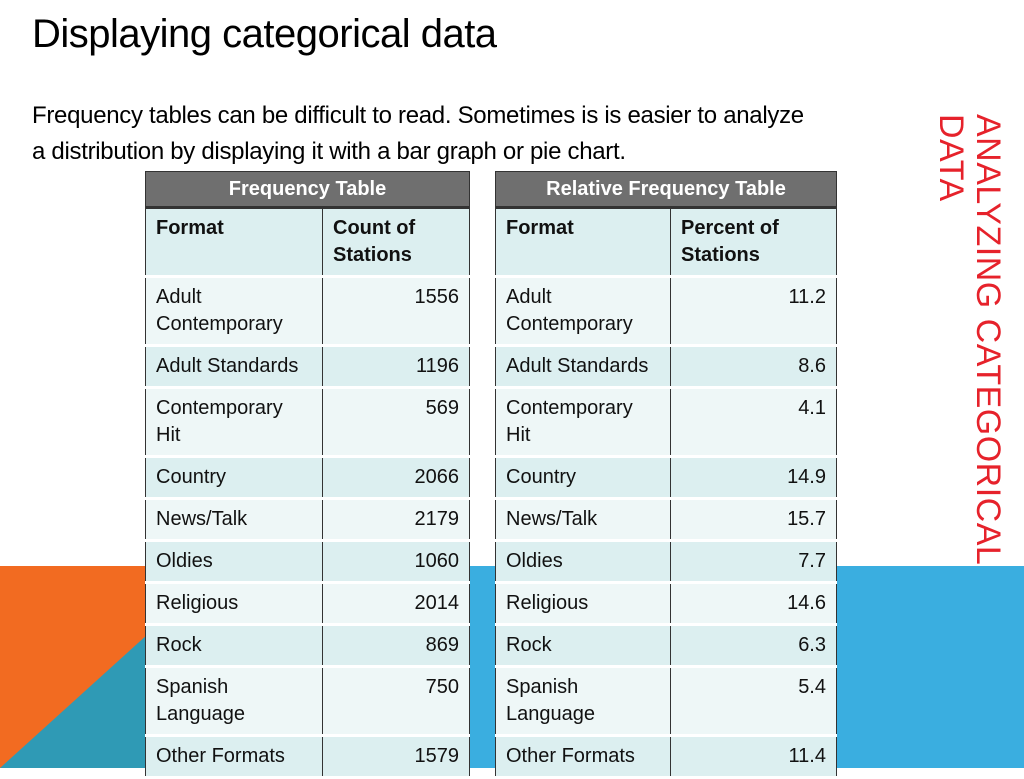 Image resolution: width=1024 pixels, height=779 pixels. I want to click on table-row: Rock 6.3, so click(666, 646).